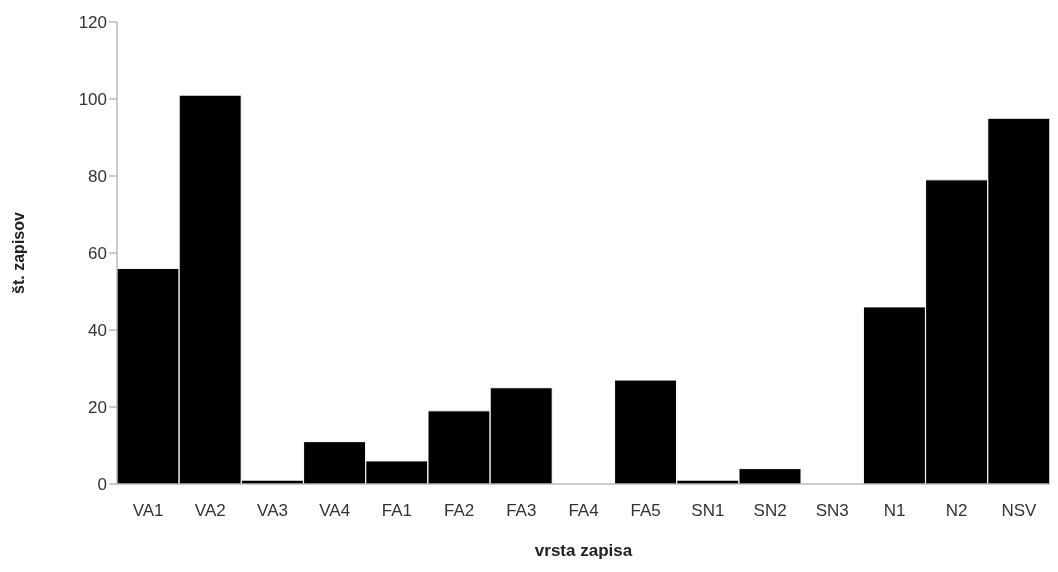 The height and width of the screenshot is (572, 1058). Describe the element at coordinates (97, 331) in the screenshot. I see `y-tick-label: 40` at that location.